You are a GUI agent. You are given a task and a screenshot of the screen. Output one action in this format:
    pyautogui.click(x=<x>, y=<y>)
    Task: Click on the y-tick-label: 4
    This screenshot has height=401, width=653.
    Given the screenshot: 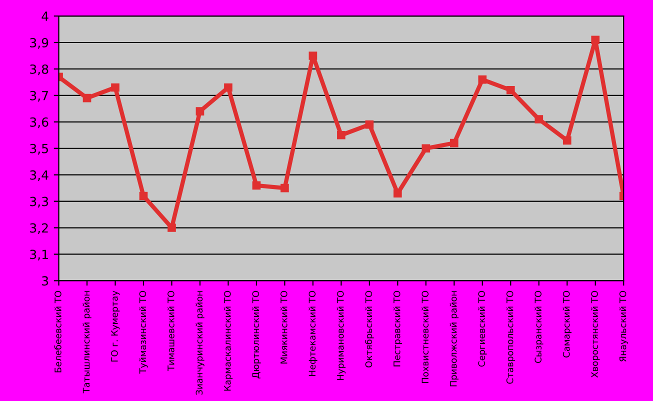 What is the action you would take?
    pyautogui.click(x=45, y=16)
    